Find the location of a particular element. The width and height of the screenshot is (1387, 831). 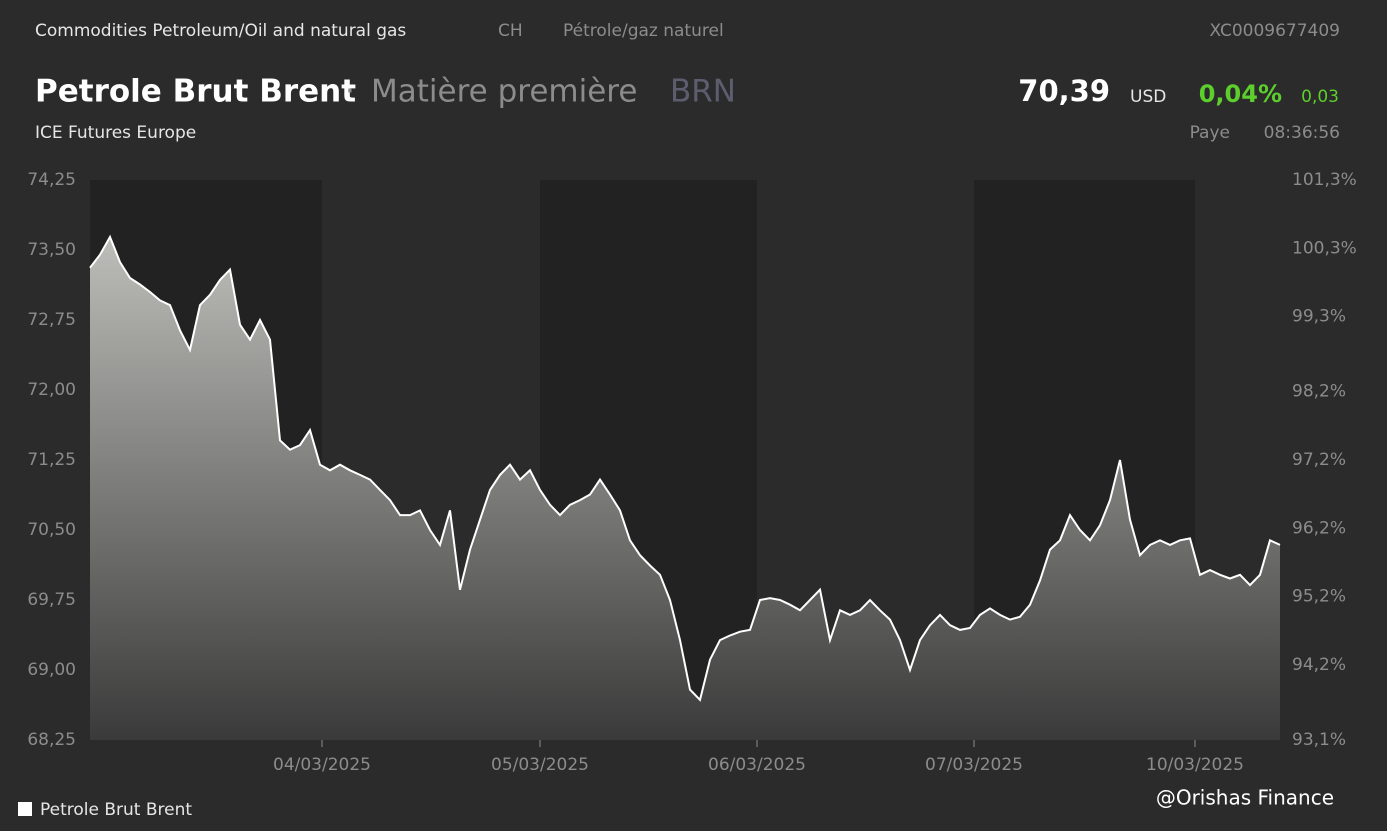

y-tick-label: 72,75 is located at coordinates (51, 320).